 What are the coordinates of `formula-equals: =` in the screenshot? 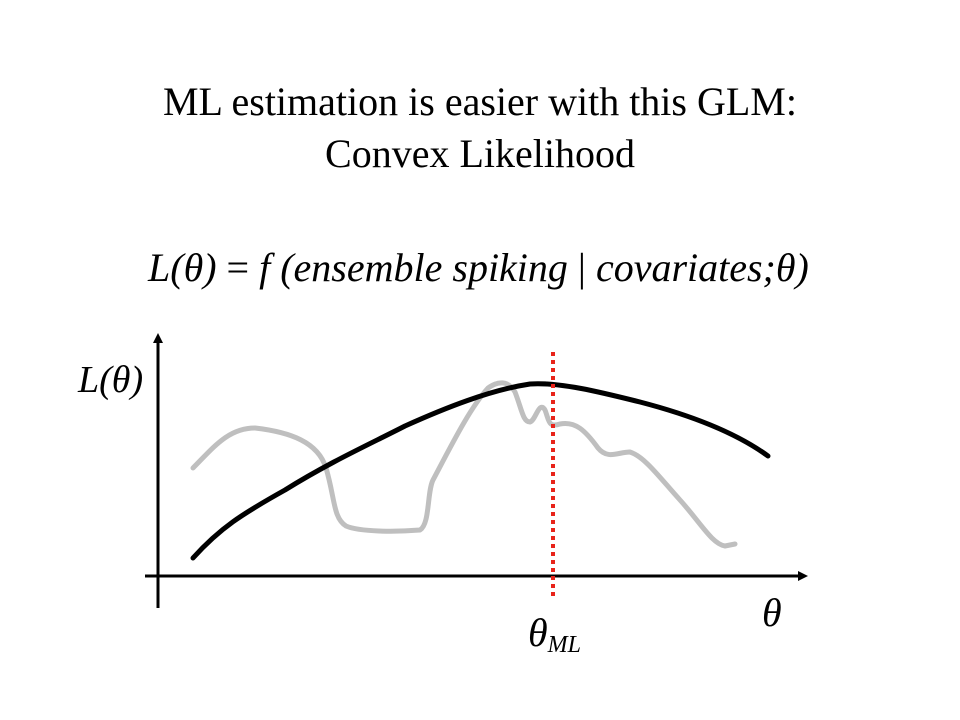 It's located at (238, 267).